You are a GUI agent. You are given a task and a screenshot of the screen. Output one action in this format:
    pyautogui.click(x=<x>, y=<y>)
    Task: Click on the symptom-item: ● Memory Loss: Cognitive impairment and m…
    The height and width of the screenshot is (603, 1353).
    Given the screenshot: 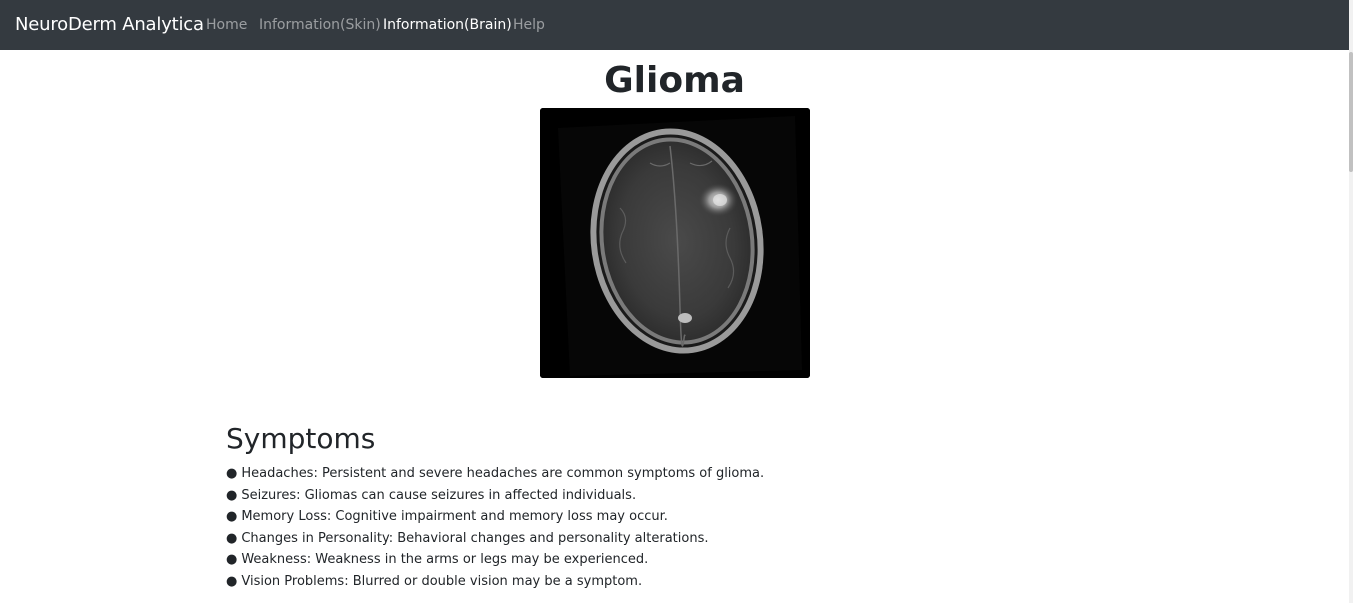 What is the action you would take?
    pyautogui.click(x=495, y=517)
    